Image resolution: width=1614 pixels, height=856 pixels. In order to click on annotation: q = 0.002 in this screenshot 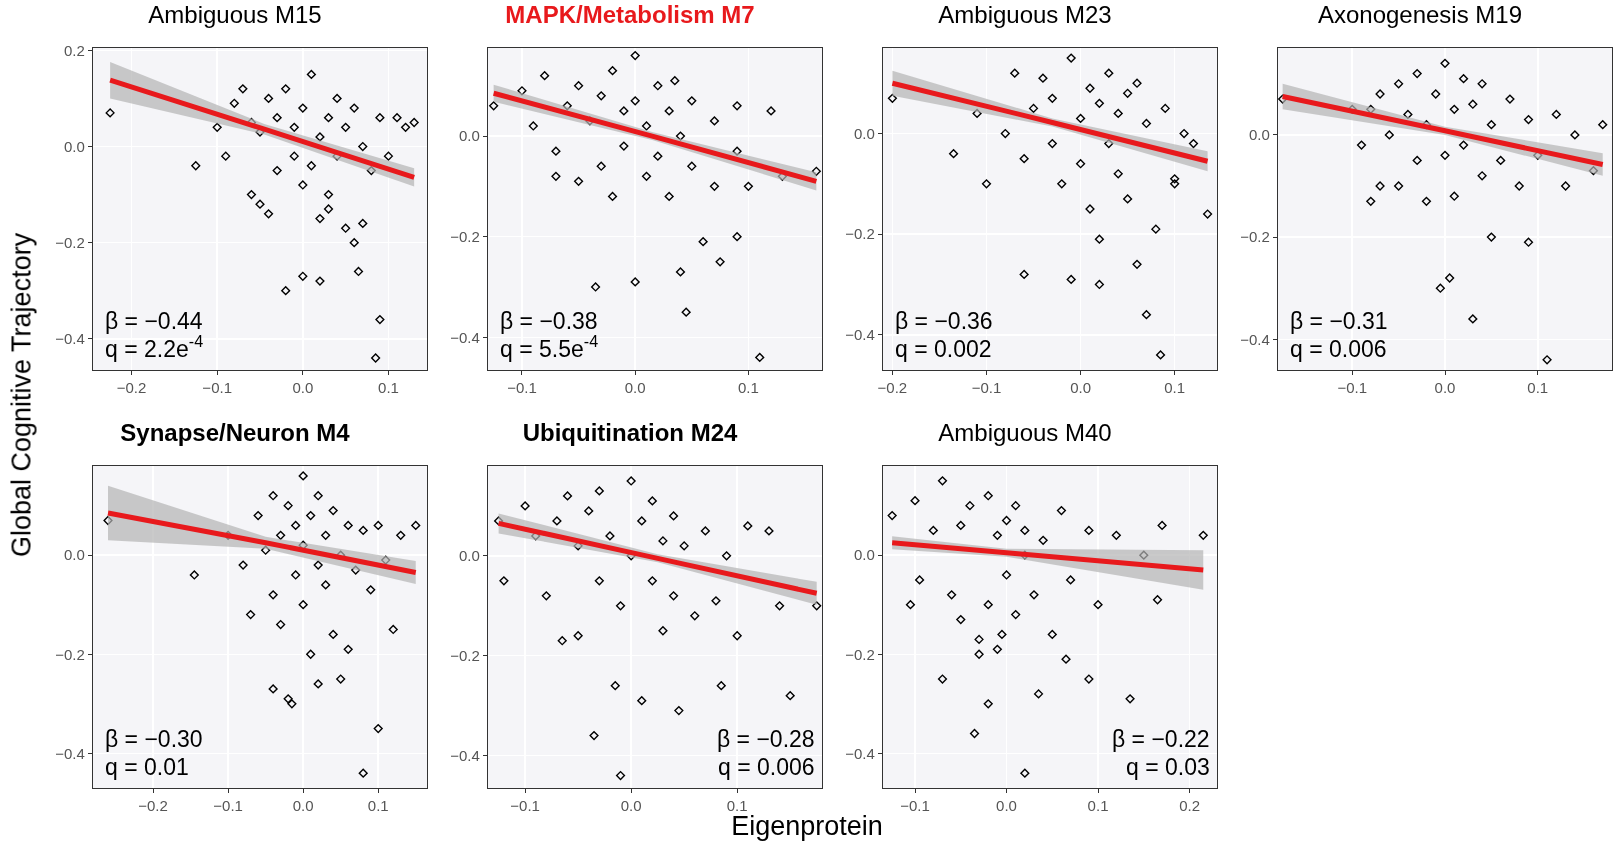, I will do `click(943, 349)`.